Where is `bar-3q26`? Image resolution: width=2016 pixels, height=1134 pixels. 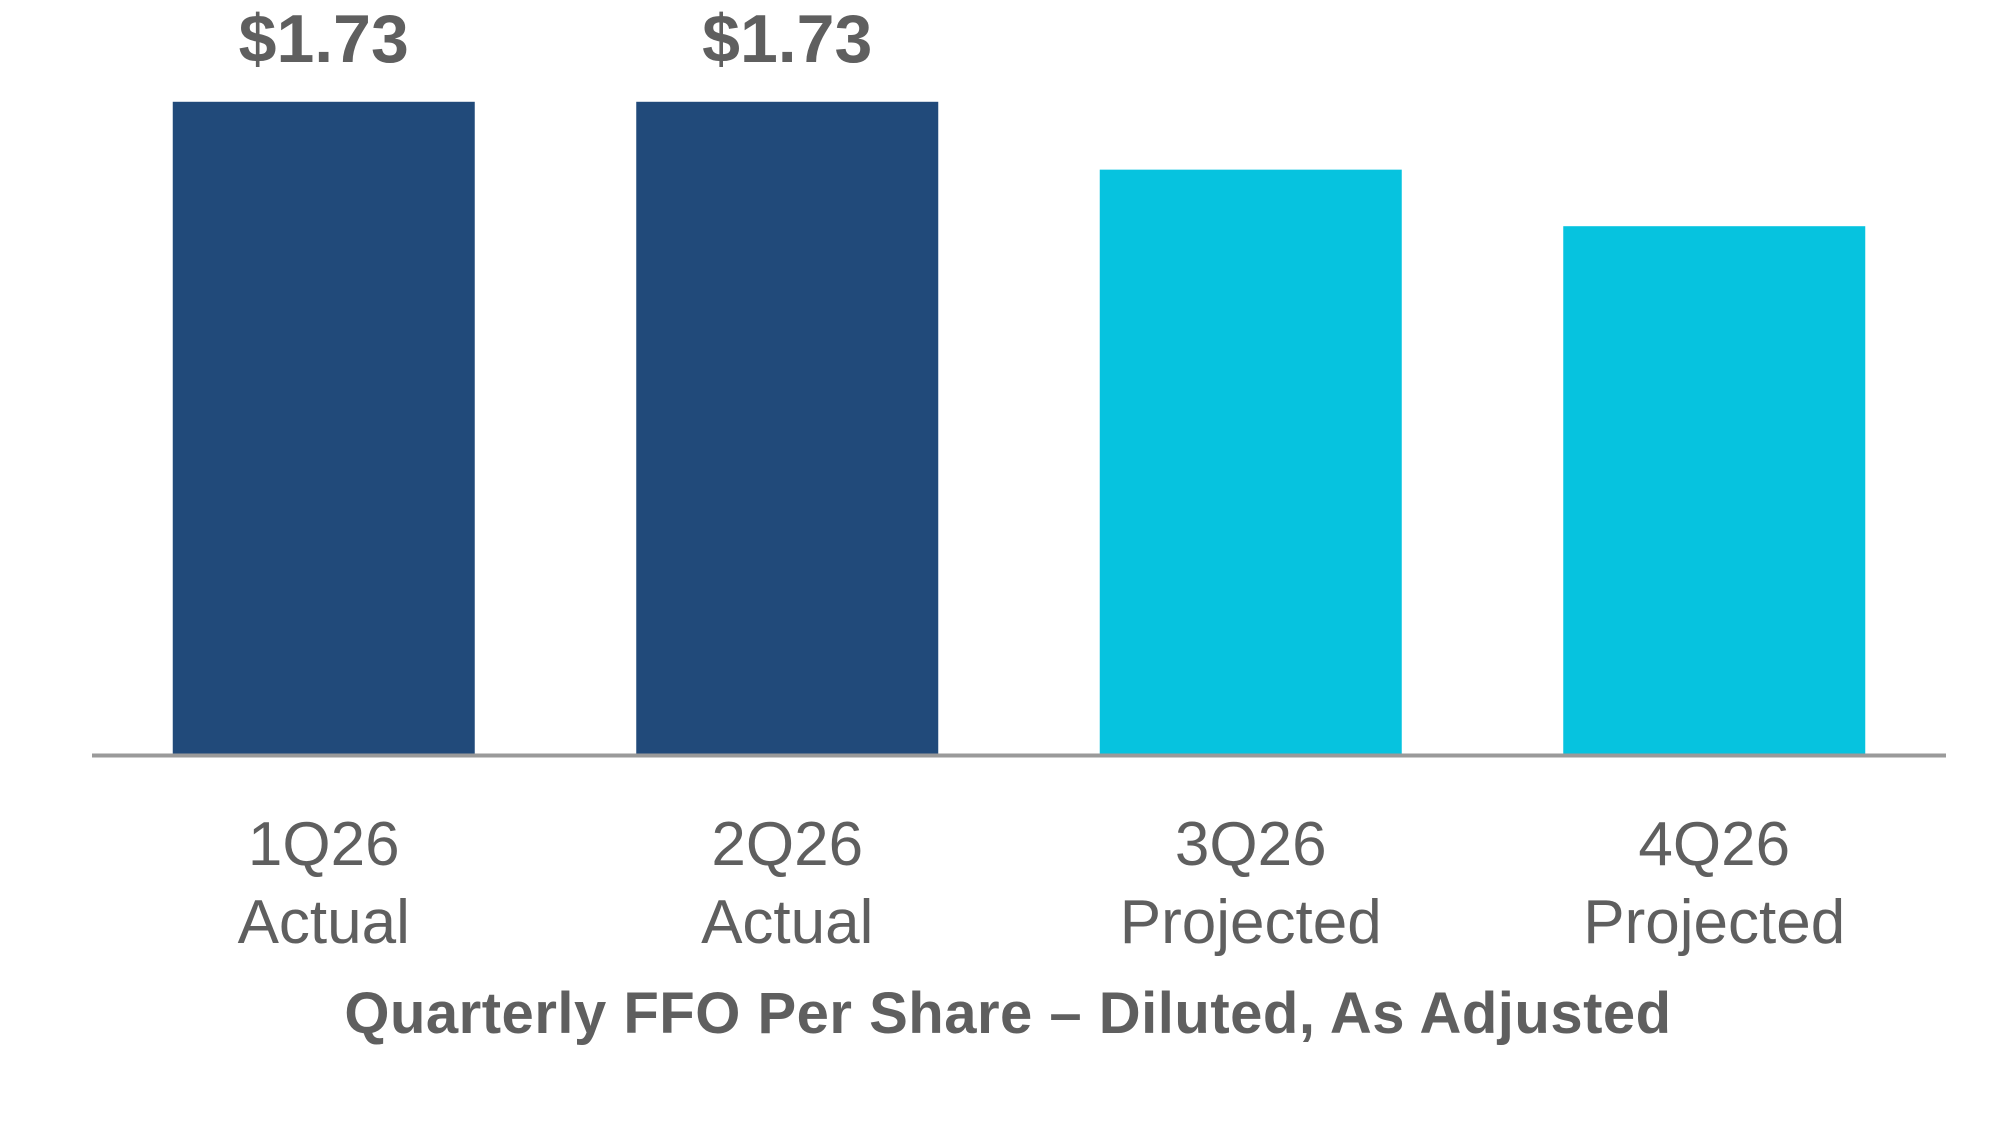
bar-3q26 is located at coordinates (1250, 461).